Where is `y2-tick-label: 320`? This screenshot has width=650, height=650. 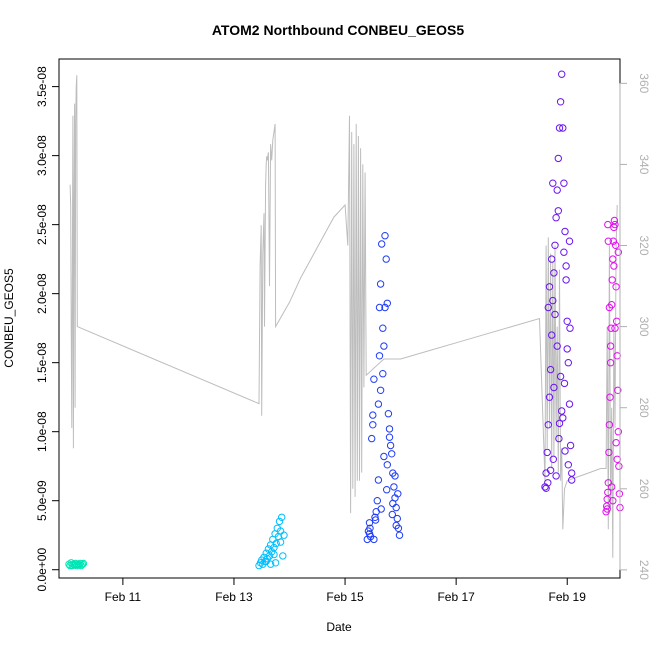
y2-tick-label: 320 is located at coordinates (643, 245).